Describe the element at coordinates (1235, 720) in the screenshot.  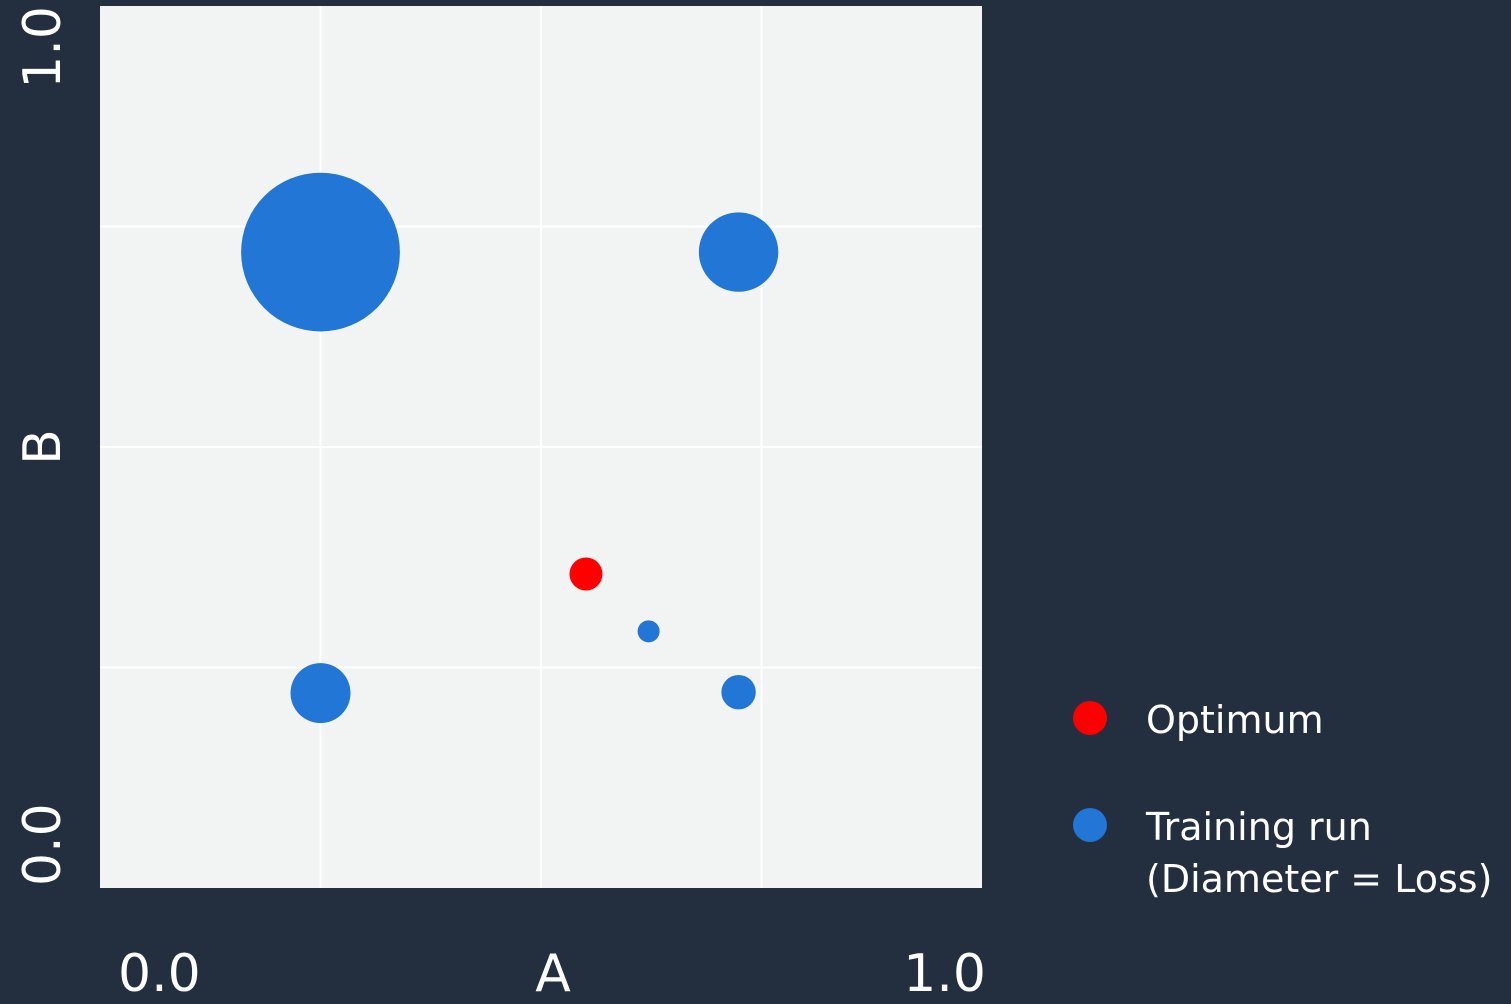
I see `legend-label: Optimum` at that location.